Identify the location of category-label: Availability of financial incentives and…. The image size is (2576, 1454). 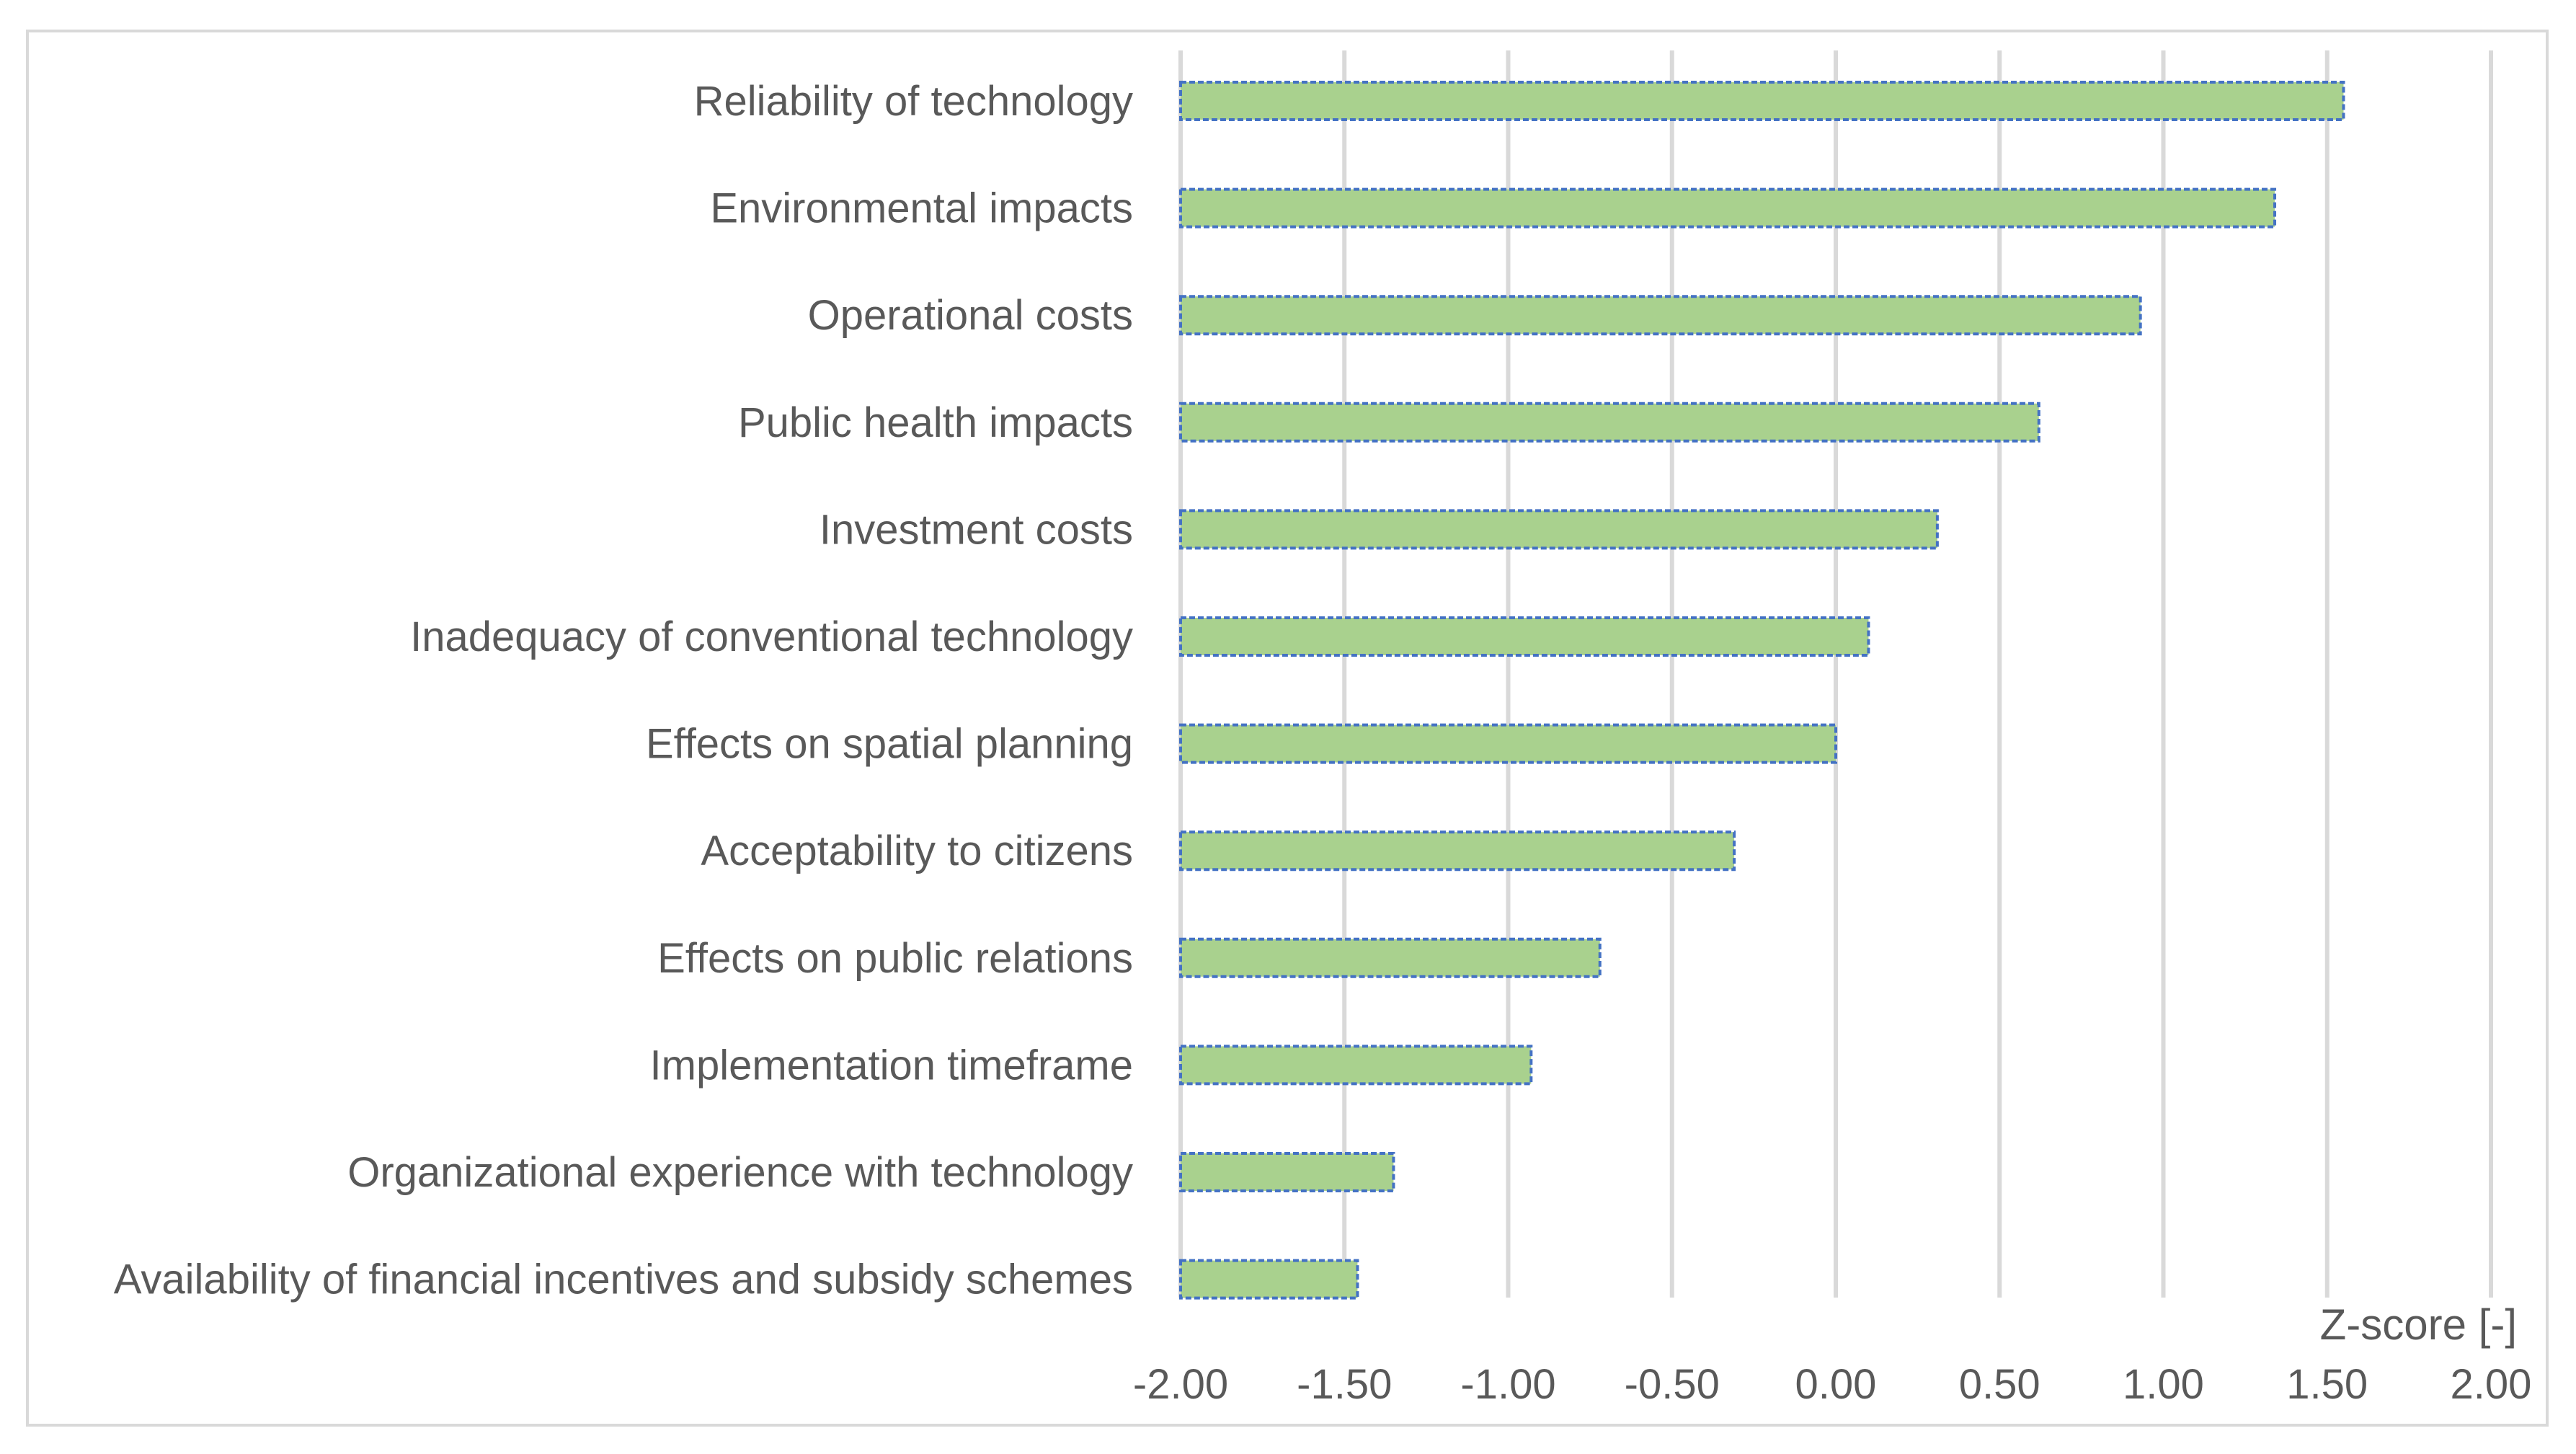
(623, 1279).